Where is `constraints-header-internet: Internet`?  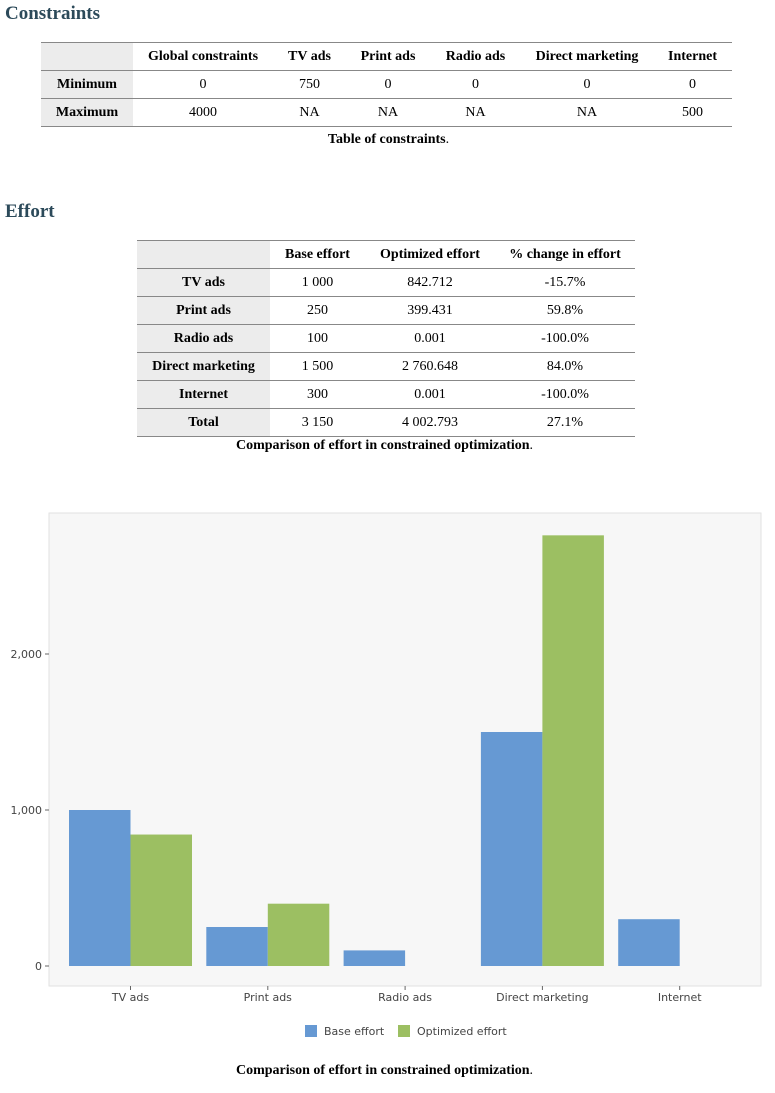 constraints-header-internet: Internet is located at coordinates (692, 56).